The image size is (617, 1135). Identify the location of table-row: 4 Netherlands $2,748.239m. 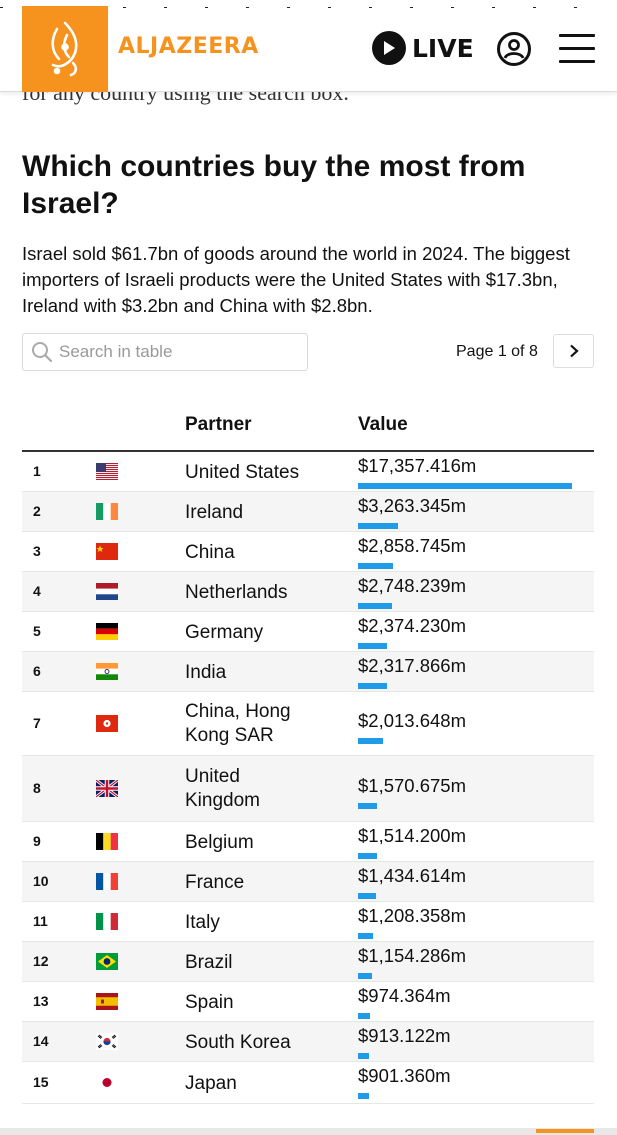
(308, 592).